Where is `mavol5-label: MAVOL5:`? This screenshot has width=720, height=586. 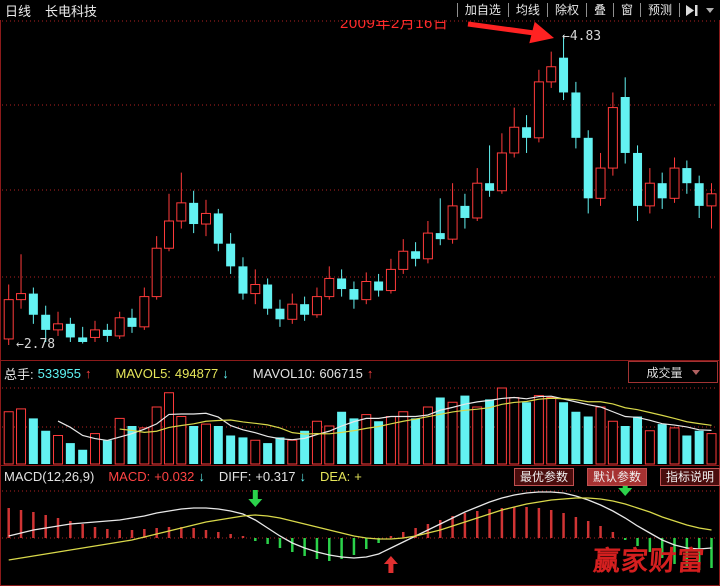
mavol5-label: MAVOL5: is located at coordinates (143, 373).